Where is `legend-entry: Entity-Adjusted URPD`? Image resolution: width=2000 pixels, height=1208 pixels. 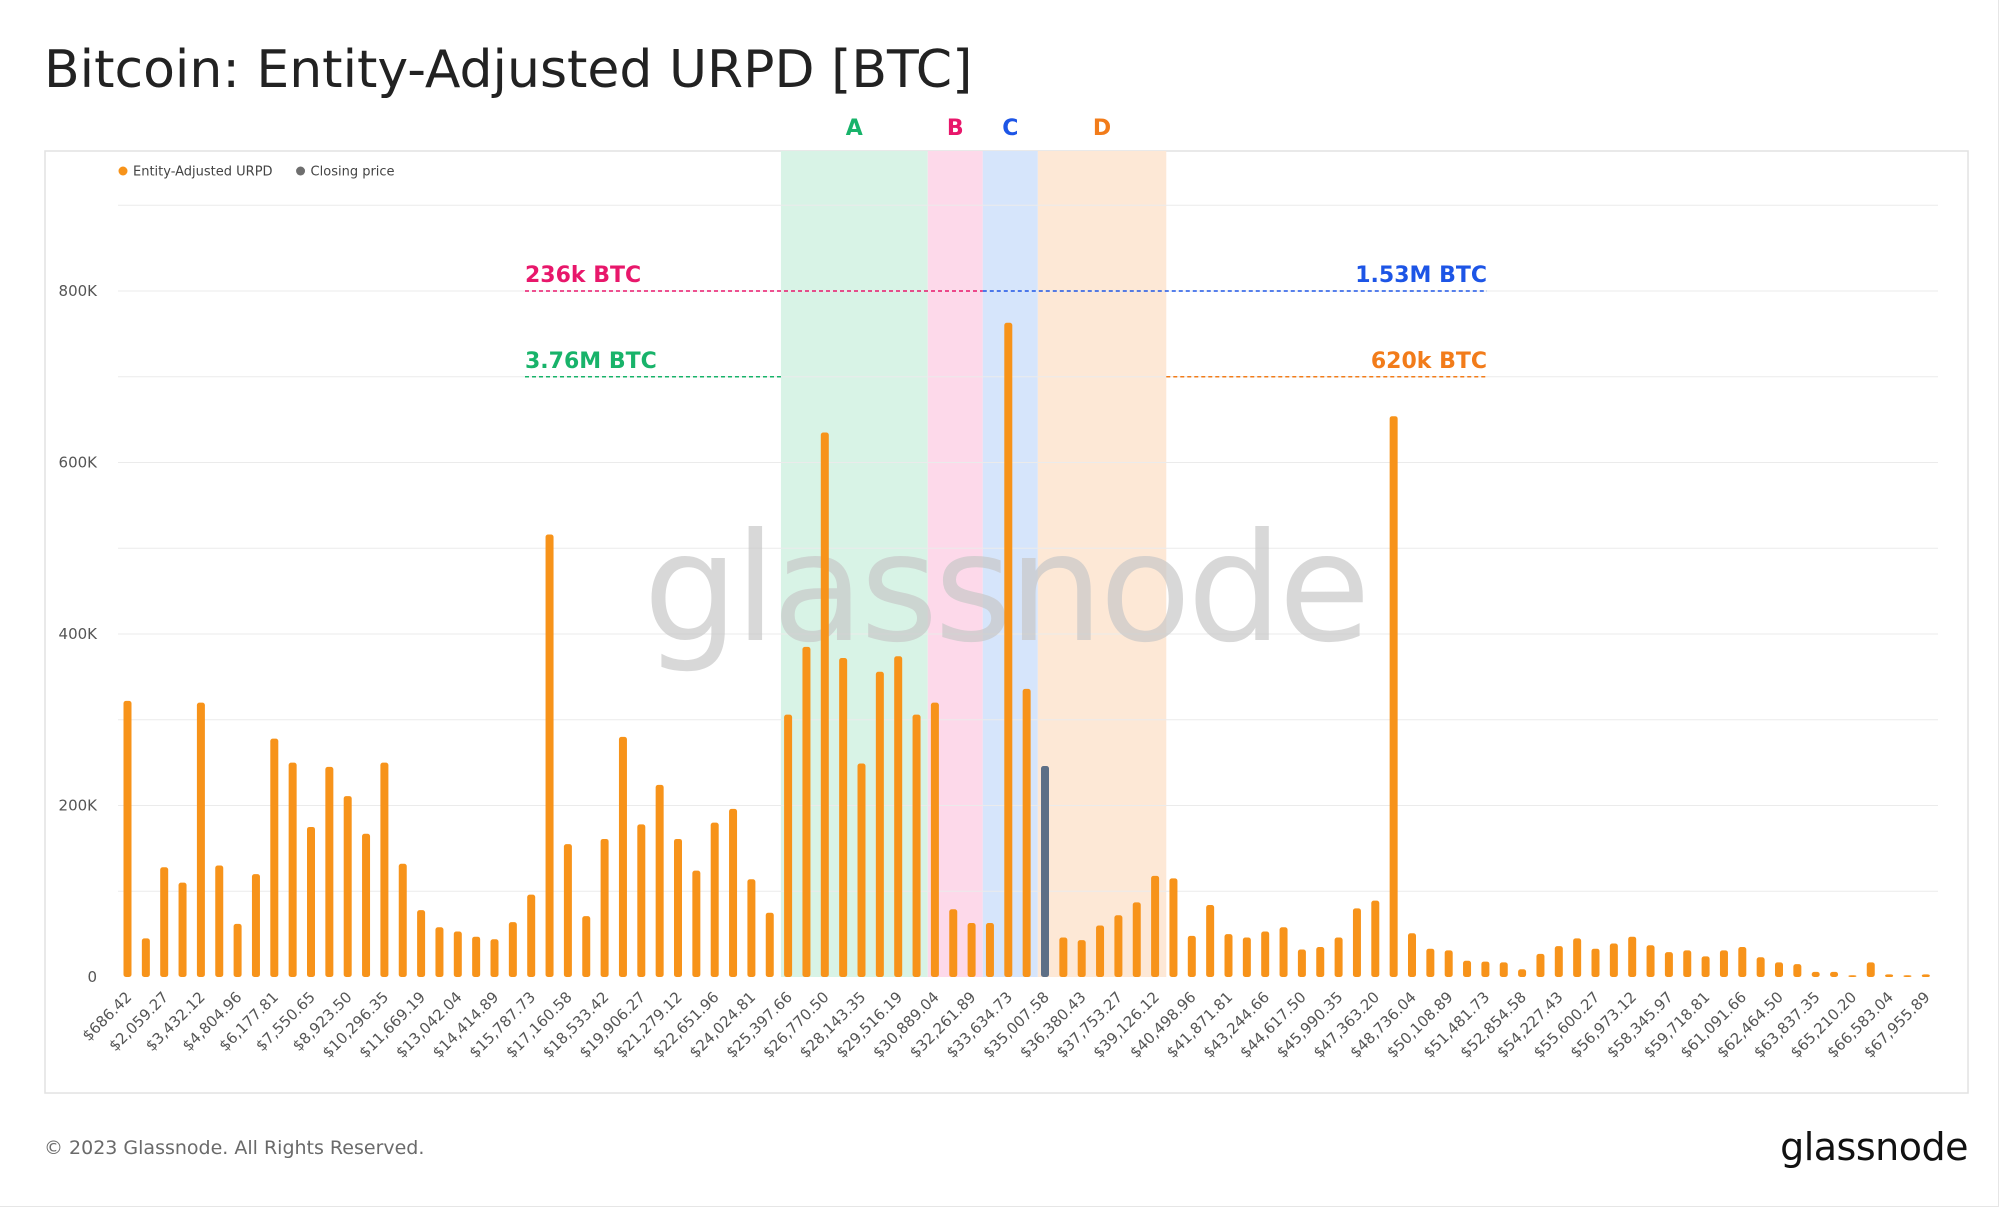
legend-entry: Entity-Adjusted URPD is located at coordinates (203, 172).